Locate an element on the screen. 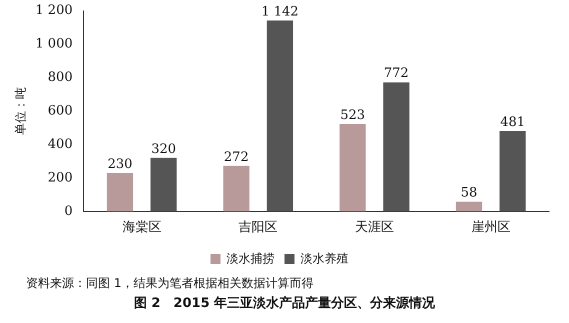 This screenshot has width=569, height=323. x-tick-label: 海棠区 is located at coordinates (142, 226).